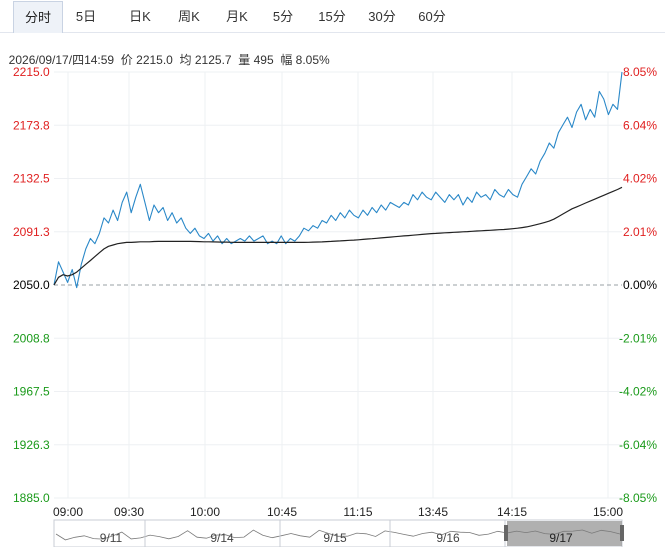  Describe the element at coordinates (205, 512) in the screenshot. I see `x-tick-label: 10:00` at that location.